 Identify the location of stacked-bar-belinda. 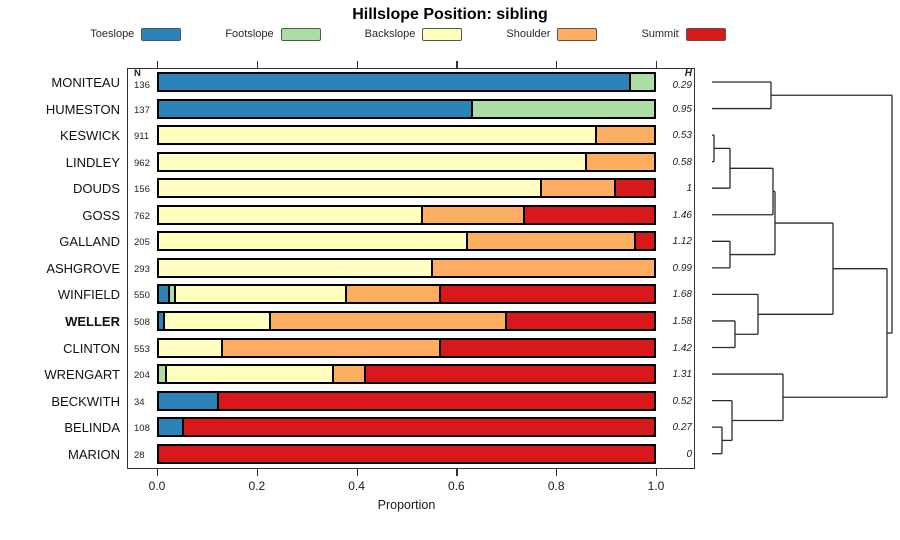
(406, 427).